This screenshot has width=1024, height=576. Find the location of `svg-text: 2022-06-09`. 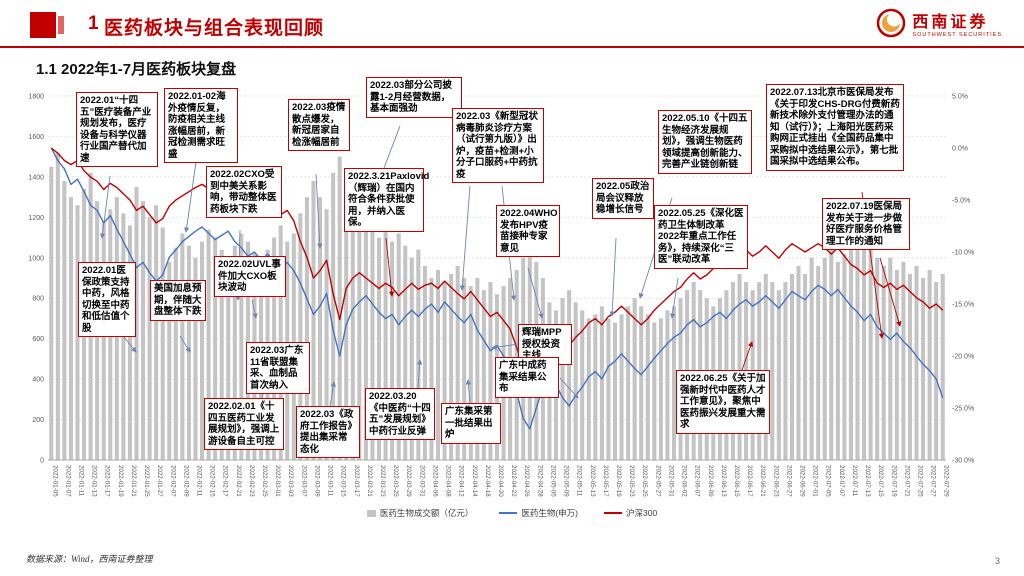

svg-text: 2022-06-09 is located at coordinates (710, 481).